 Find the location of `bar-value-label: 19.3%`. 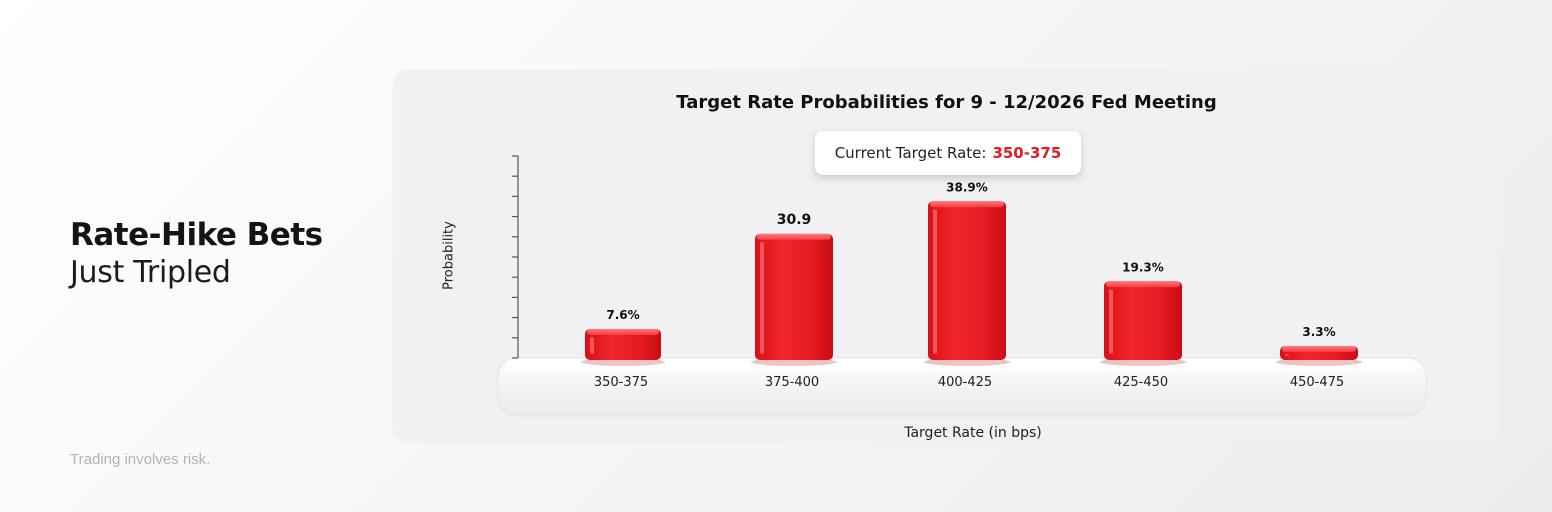

bar-value-label: 19.3% is located at coordinates (1143, 267).